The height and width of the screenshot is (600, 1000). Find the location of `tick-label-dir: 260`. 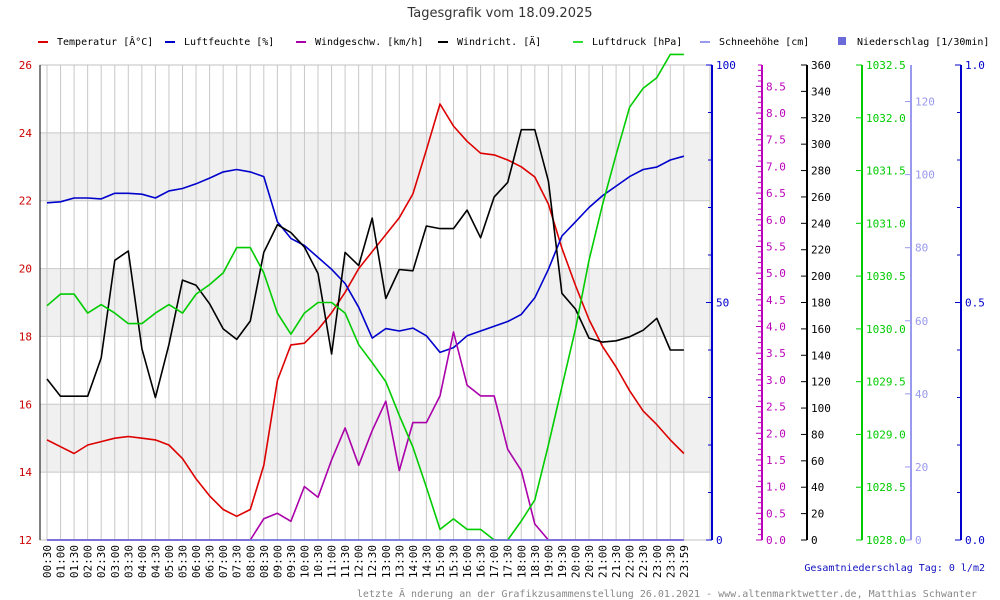

tick-label-dir: 260 is located at coordinates (821, 197).